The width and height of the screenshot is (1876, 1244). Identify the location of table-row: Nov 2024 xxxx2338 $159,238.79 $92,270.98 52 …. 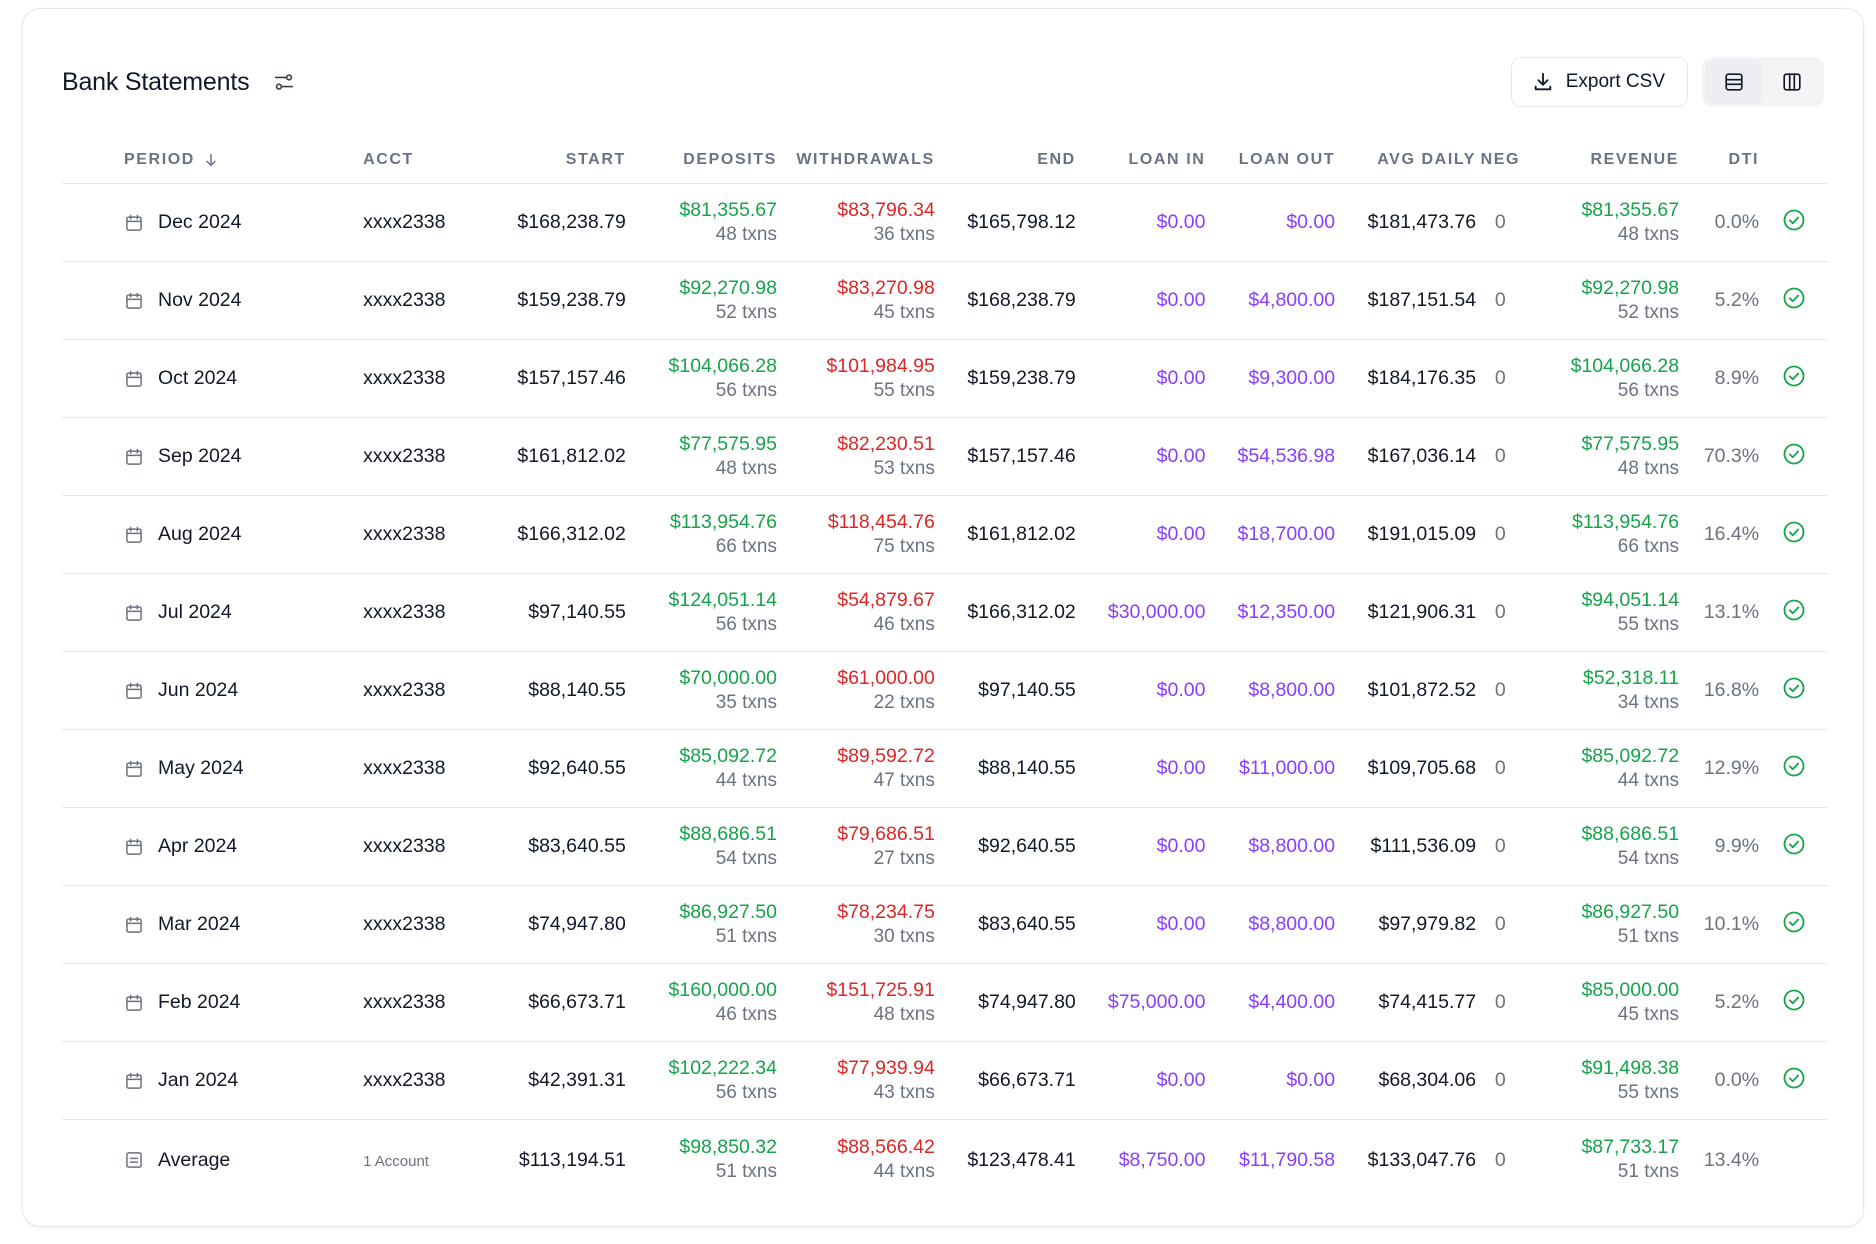
(945, 300).